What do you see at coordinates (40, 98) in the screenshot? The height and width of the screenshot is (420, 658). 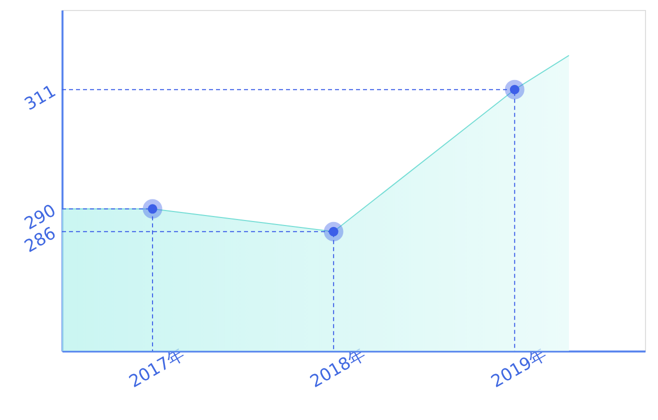 I see `y-tick-label: 311` at bounding box center [40, 98].